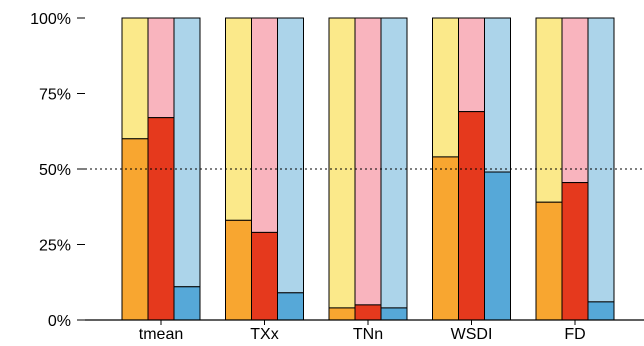 The width and height of the screenshot is (644, 346). Describe the element at coordinates (497, 246) in the screenshot. I see `bar-value-wsdi-s3` at that location.